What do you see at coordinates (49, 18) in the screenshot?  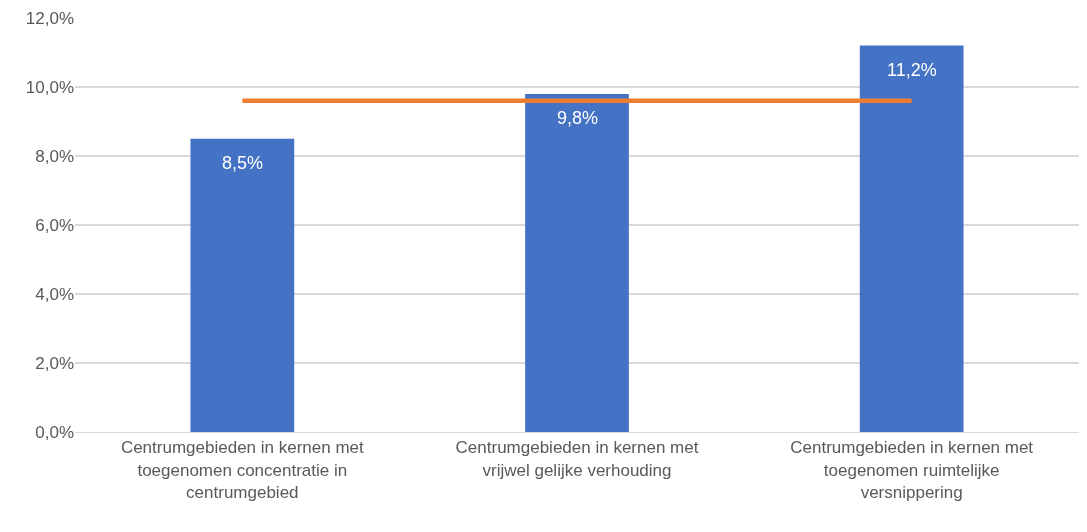 I see `y-tick-label: 12,0%` at bounding box center [49, 18].